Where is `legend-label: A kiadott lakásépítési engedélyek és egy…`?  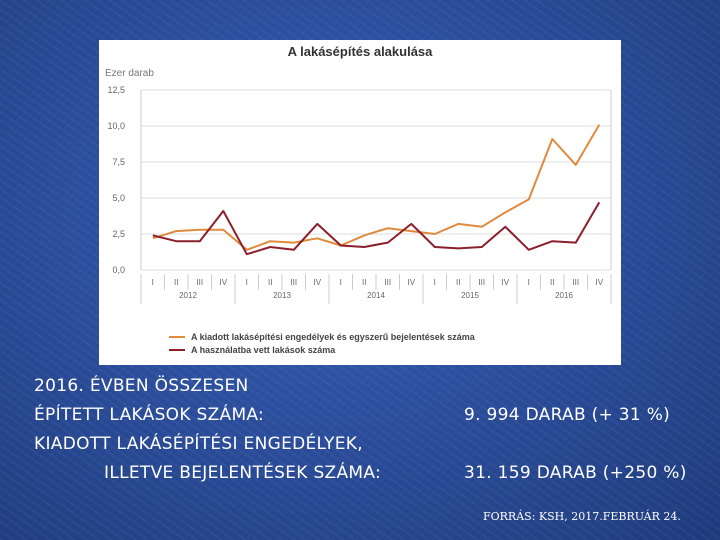 legend-label: A kiadott lakásépítési engedélyek és egy… is located at coordinates (333, 337).